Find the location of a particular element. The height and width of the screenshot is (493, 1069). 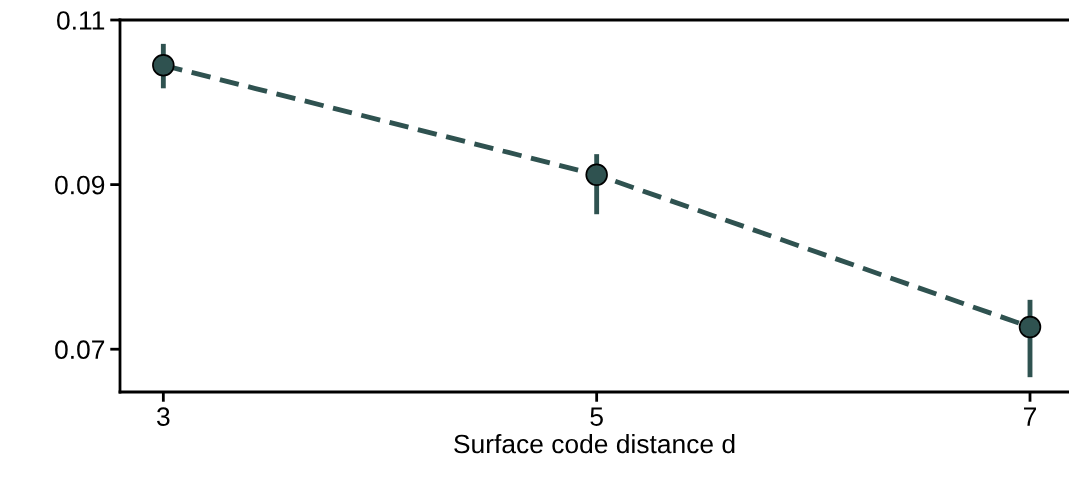

y-tick-label: 0.11 is located at coordinates (81, 20).